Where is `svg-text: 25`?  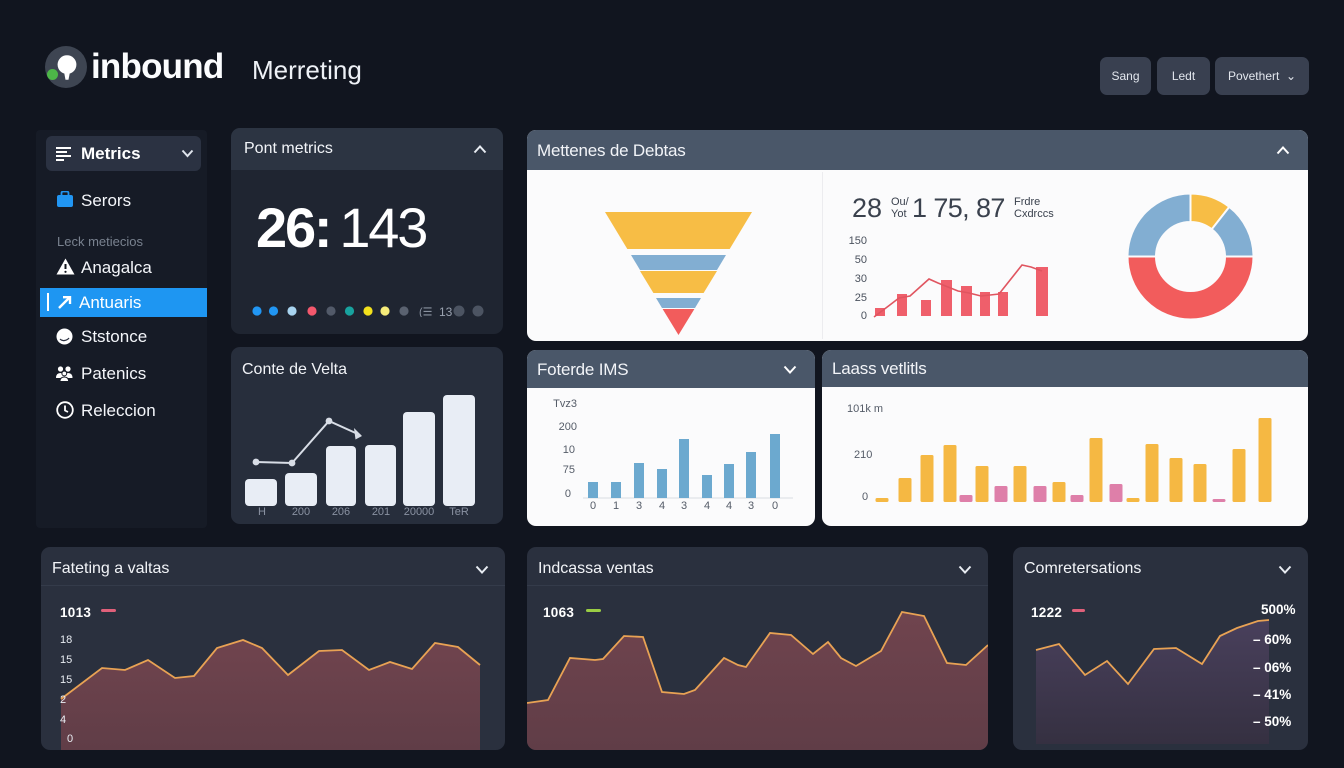
svg-text: 25 is located at coordinates (861, 298).